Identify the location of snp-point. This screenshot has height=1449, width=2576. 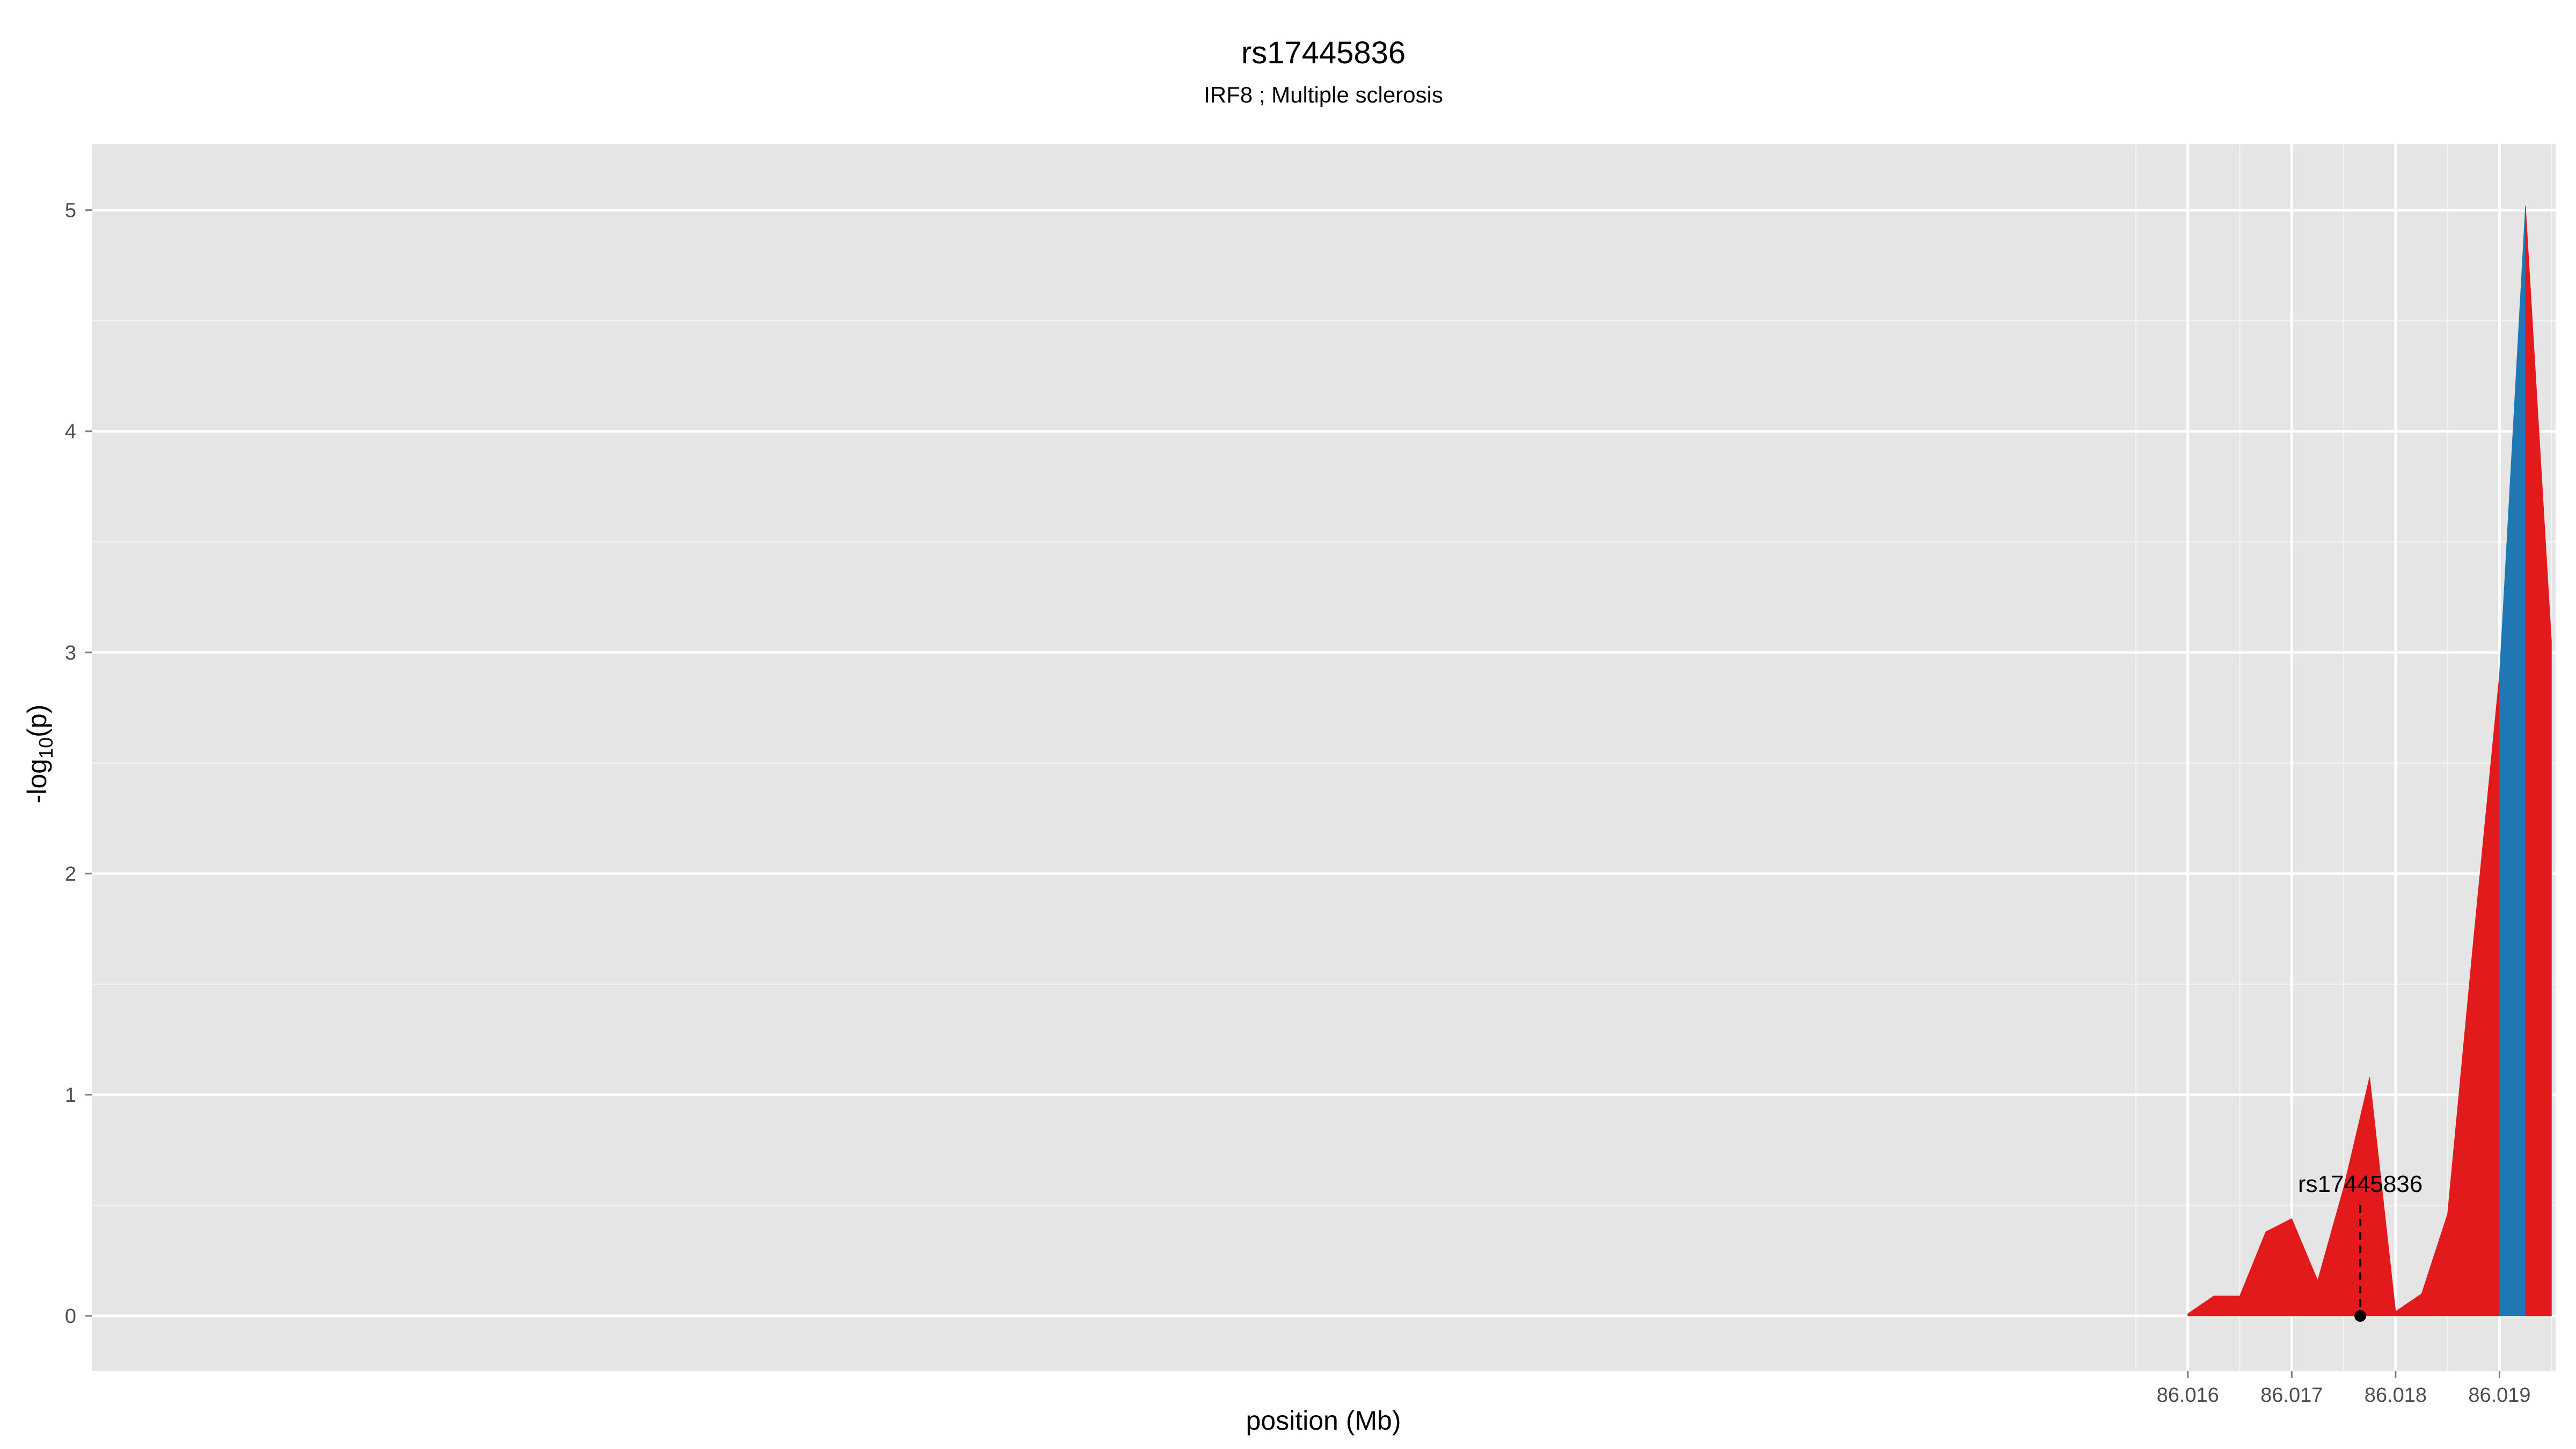
(2360, 1315).